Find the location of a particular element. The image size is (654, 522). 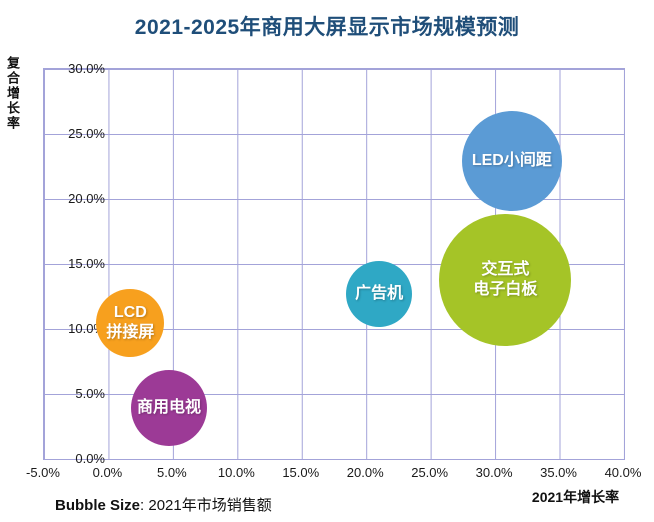

y-tick-label: 10.0% is located at coordinates (86, 328).